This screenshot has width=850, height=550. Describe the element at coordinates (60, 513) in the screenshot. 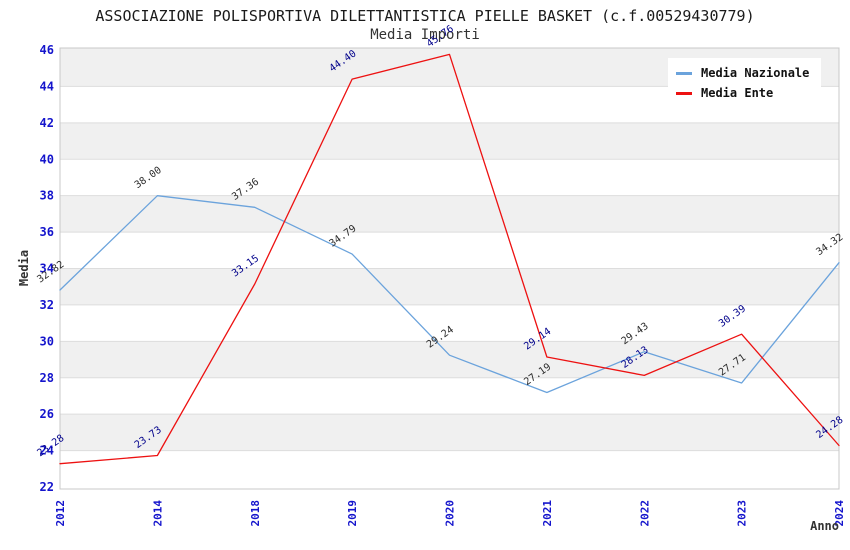

I see `x-tick-label: 2012` at that location.